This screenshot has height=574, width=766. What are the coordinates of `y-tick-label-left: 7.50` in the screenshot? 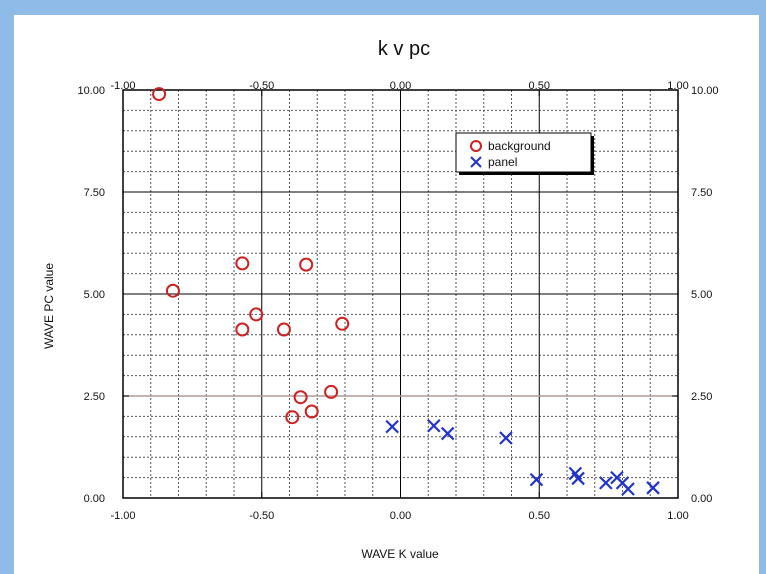 It's located at (94, 193).